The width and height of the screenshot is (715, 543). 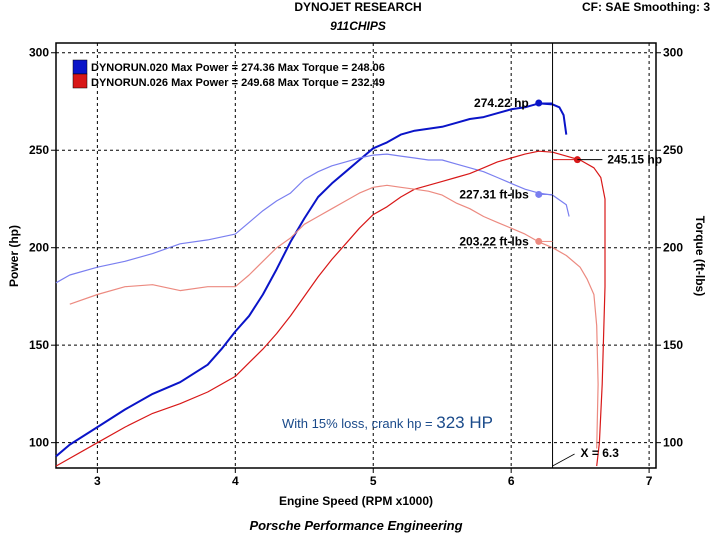 What do you see at coordinates (39, 345) in the screenshot?
I see `y-tick-label: 150` at bounding box center [39, 345].